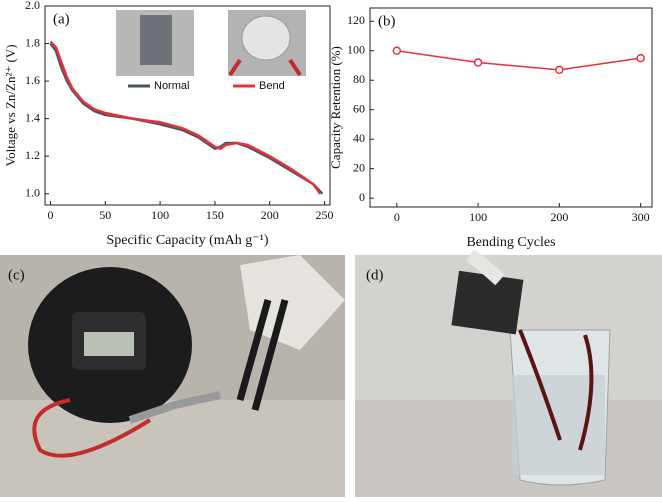 The image size is (662, 502). What do you see at coordinates (32, 42) in the screenshot?
I see `y-tick-label: 1.8` at bounding box center [32, 42].